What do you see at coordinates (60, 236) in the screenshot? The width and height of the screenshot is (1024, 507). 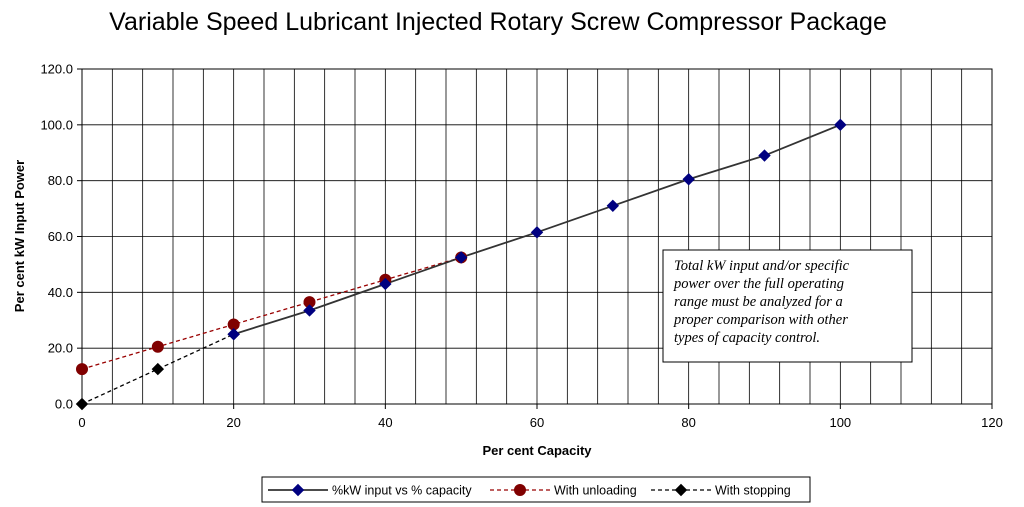 I see `y-tick-label: 60.0` at bounding box center [60, 236].